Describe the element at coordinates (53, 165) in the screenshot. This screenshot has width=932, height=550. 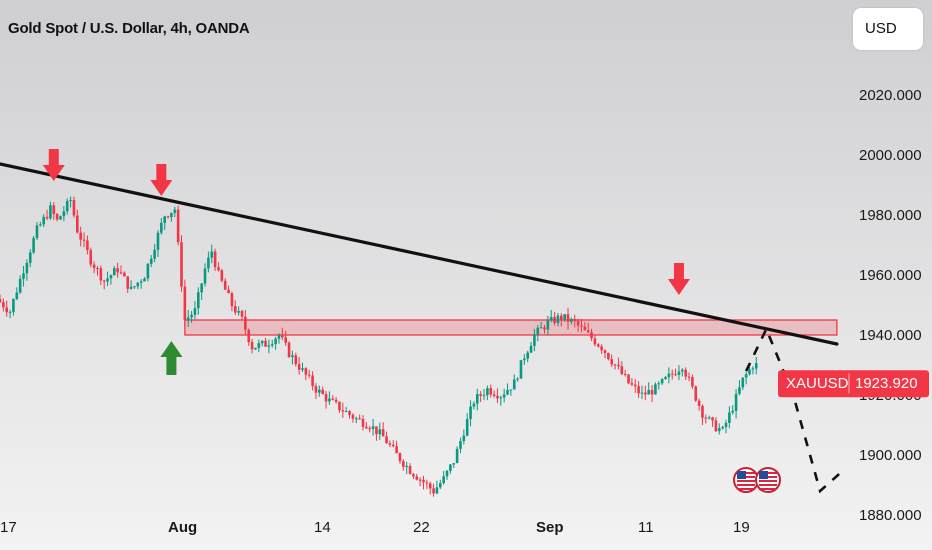
I see `arrow-down-icon` at that location.